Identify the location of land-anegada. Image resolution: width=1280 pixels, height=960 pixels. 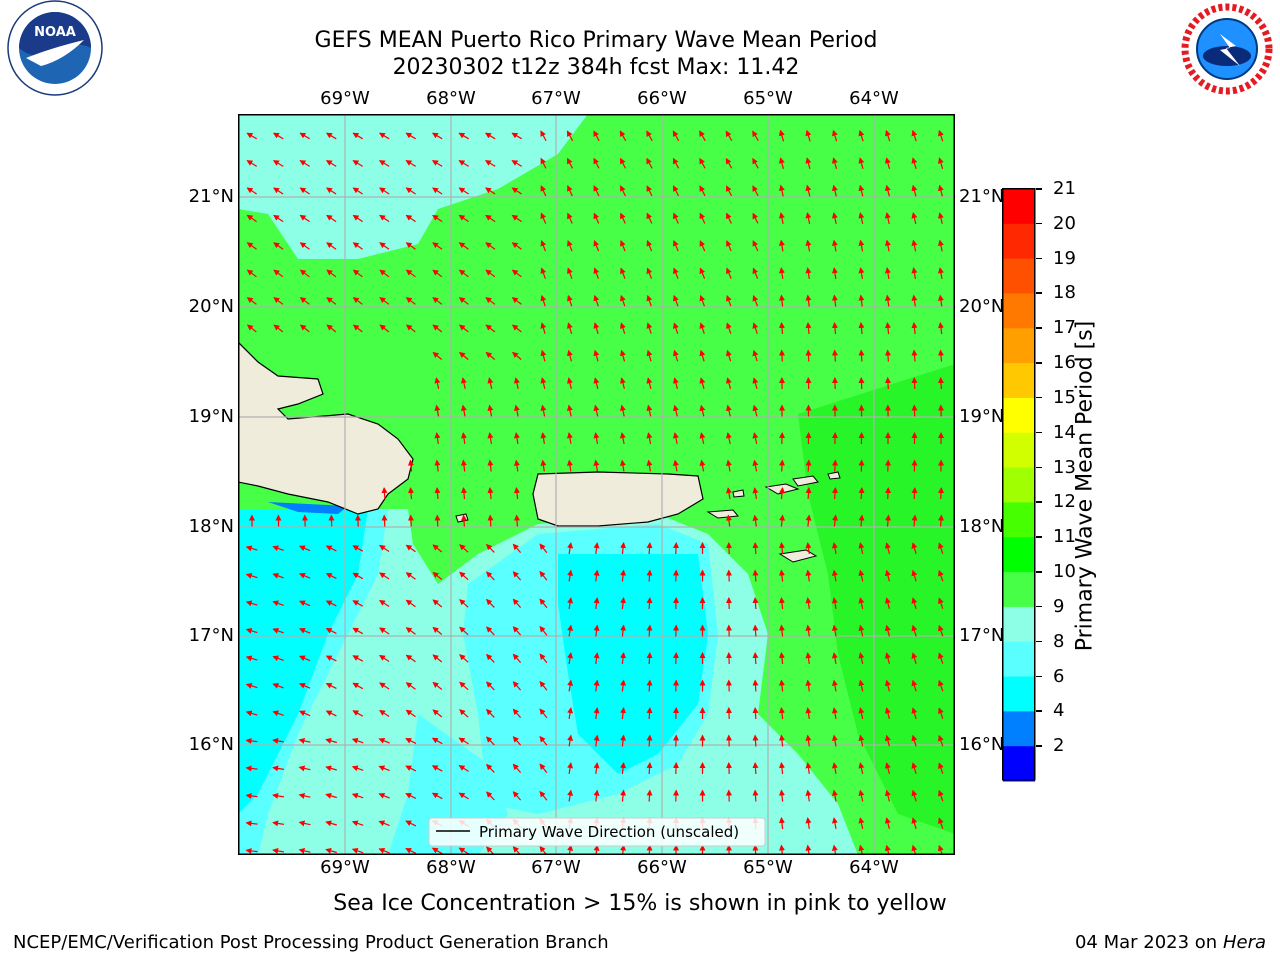
(834, 475).